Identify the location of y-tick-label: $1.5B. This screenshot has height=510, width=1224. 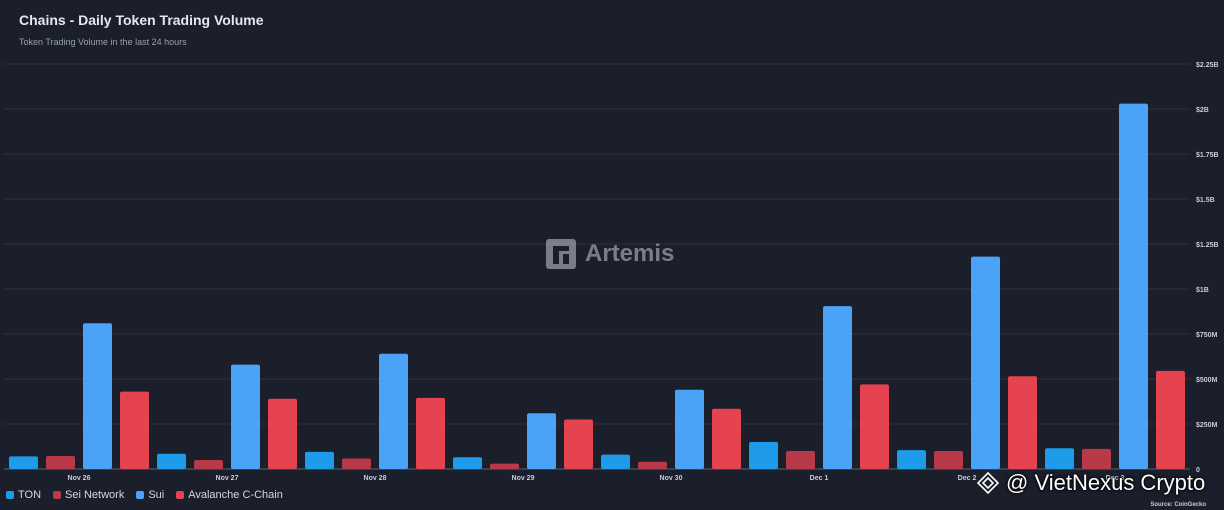
(1205, 200).